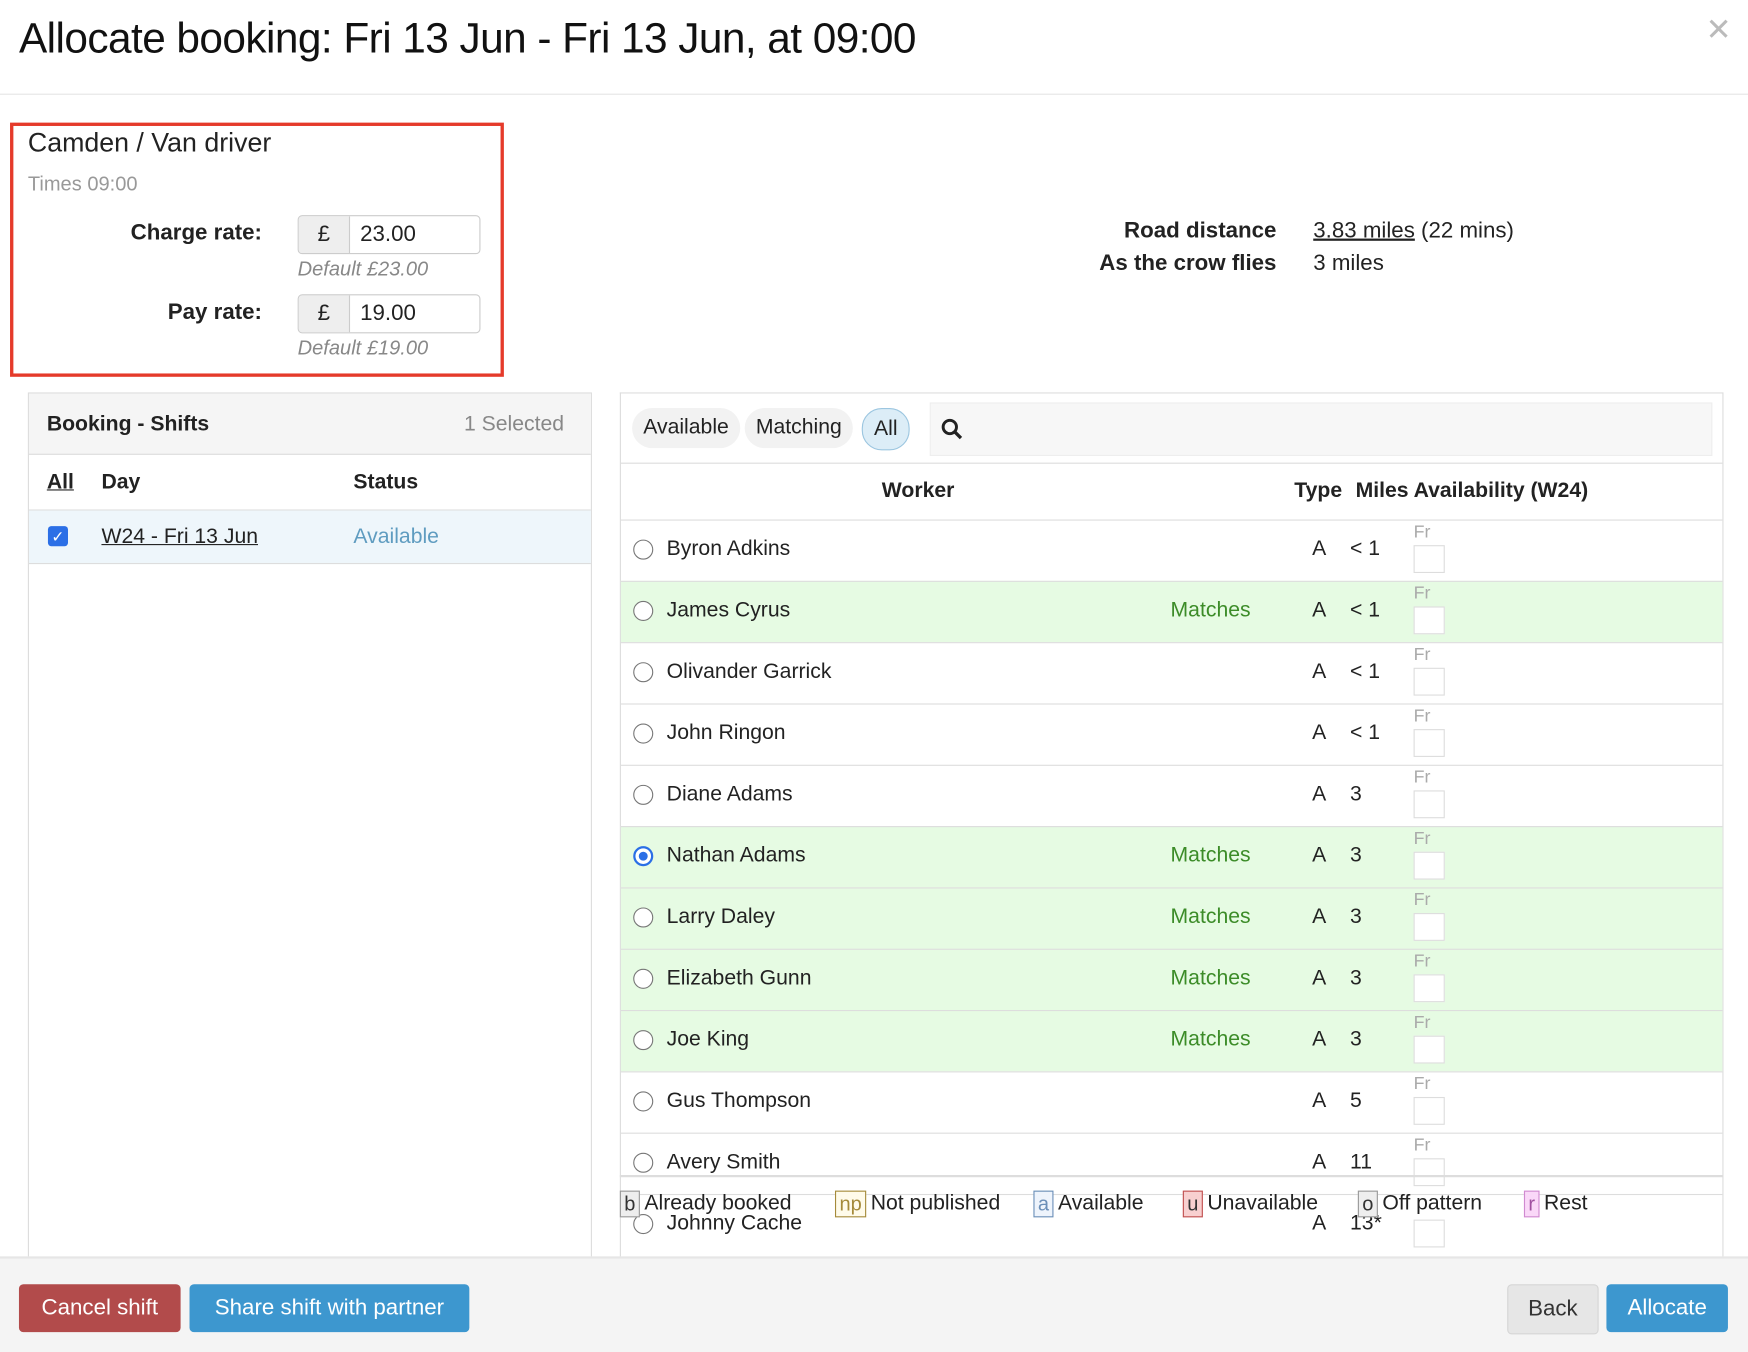  What do you see at coordinates (1419, 1204) in the screenshot?
I see `legend-item-off-pattern: o Off pattern` at bounding box center [1419, 1204].